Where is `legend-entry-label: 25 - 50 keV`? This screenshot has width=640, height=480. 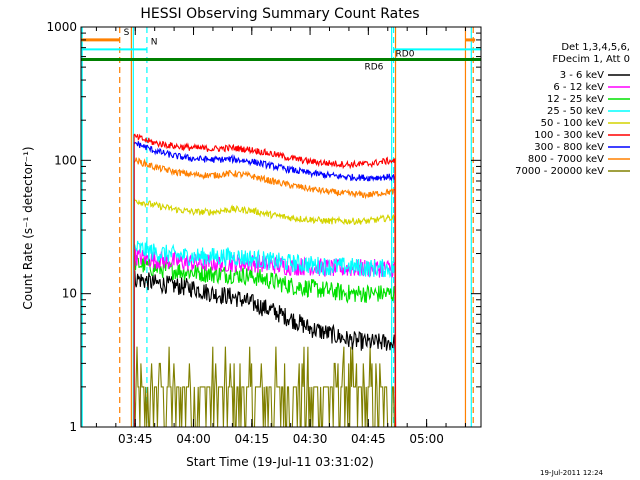 legend-entry-label: 25 - 50 keV is located at coordinates (575, 111).